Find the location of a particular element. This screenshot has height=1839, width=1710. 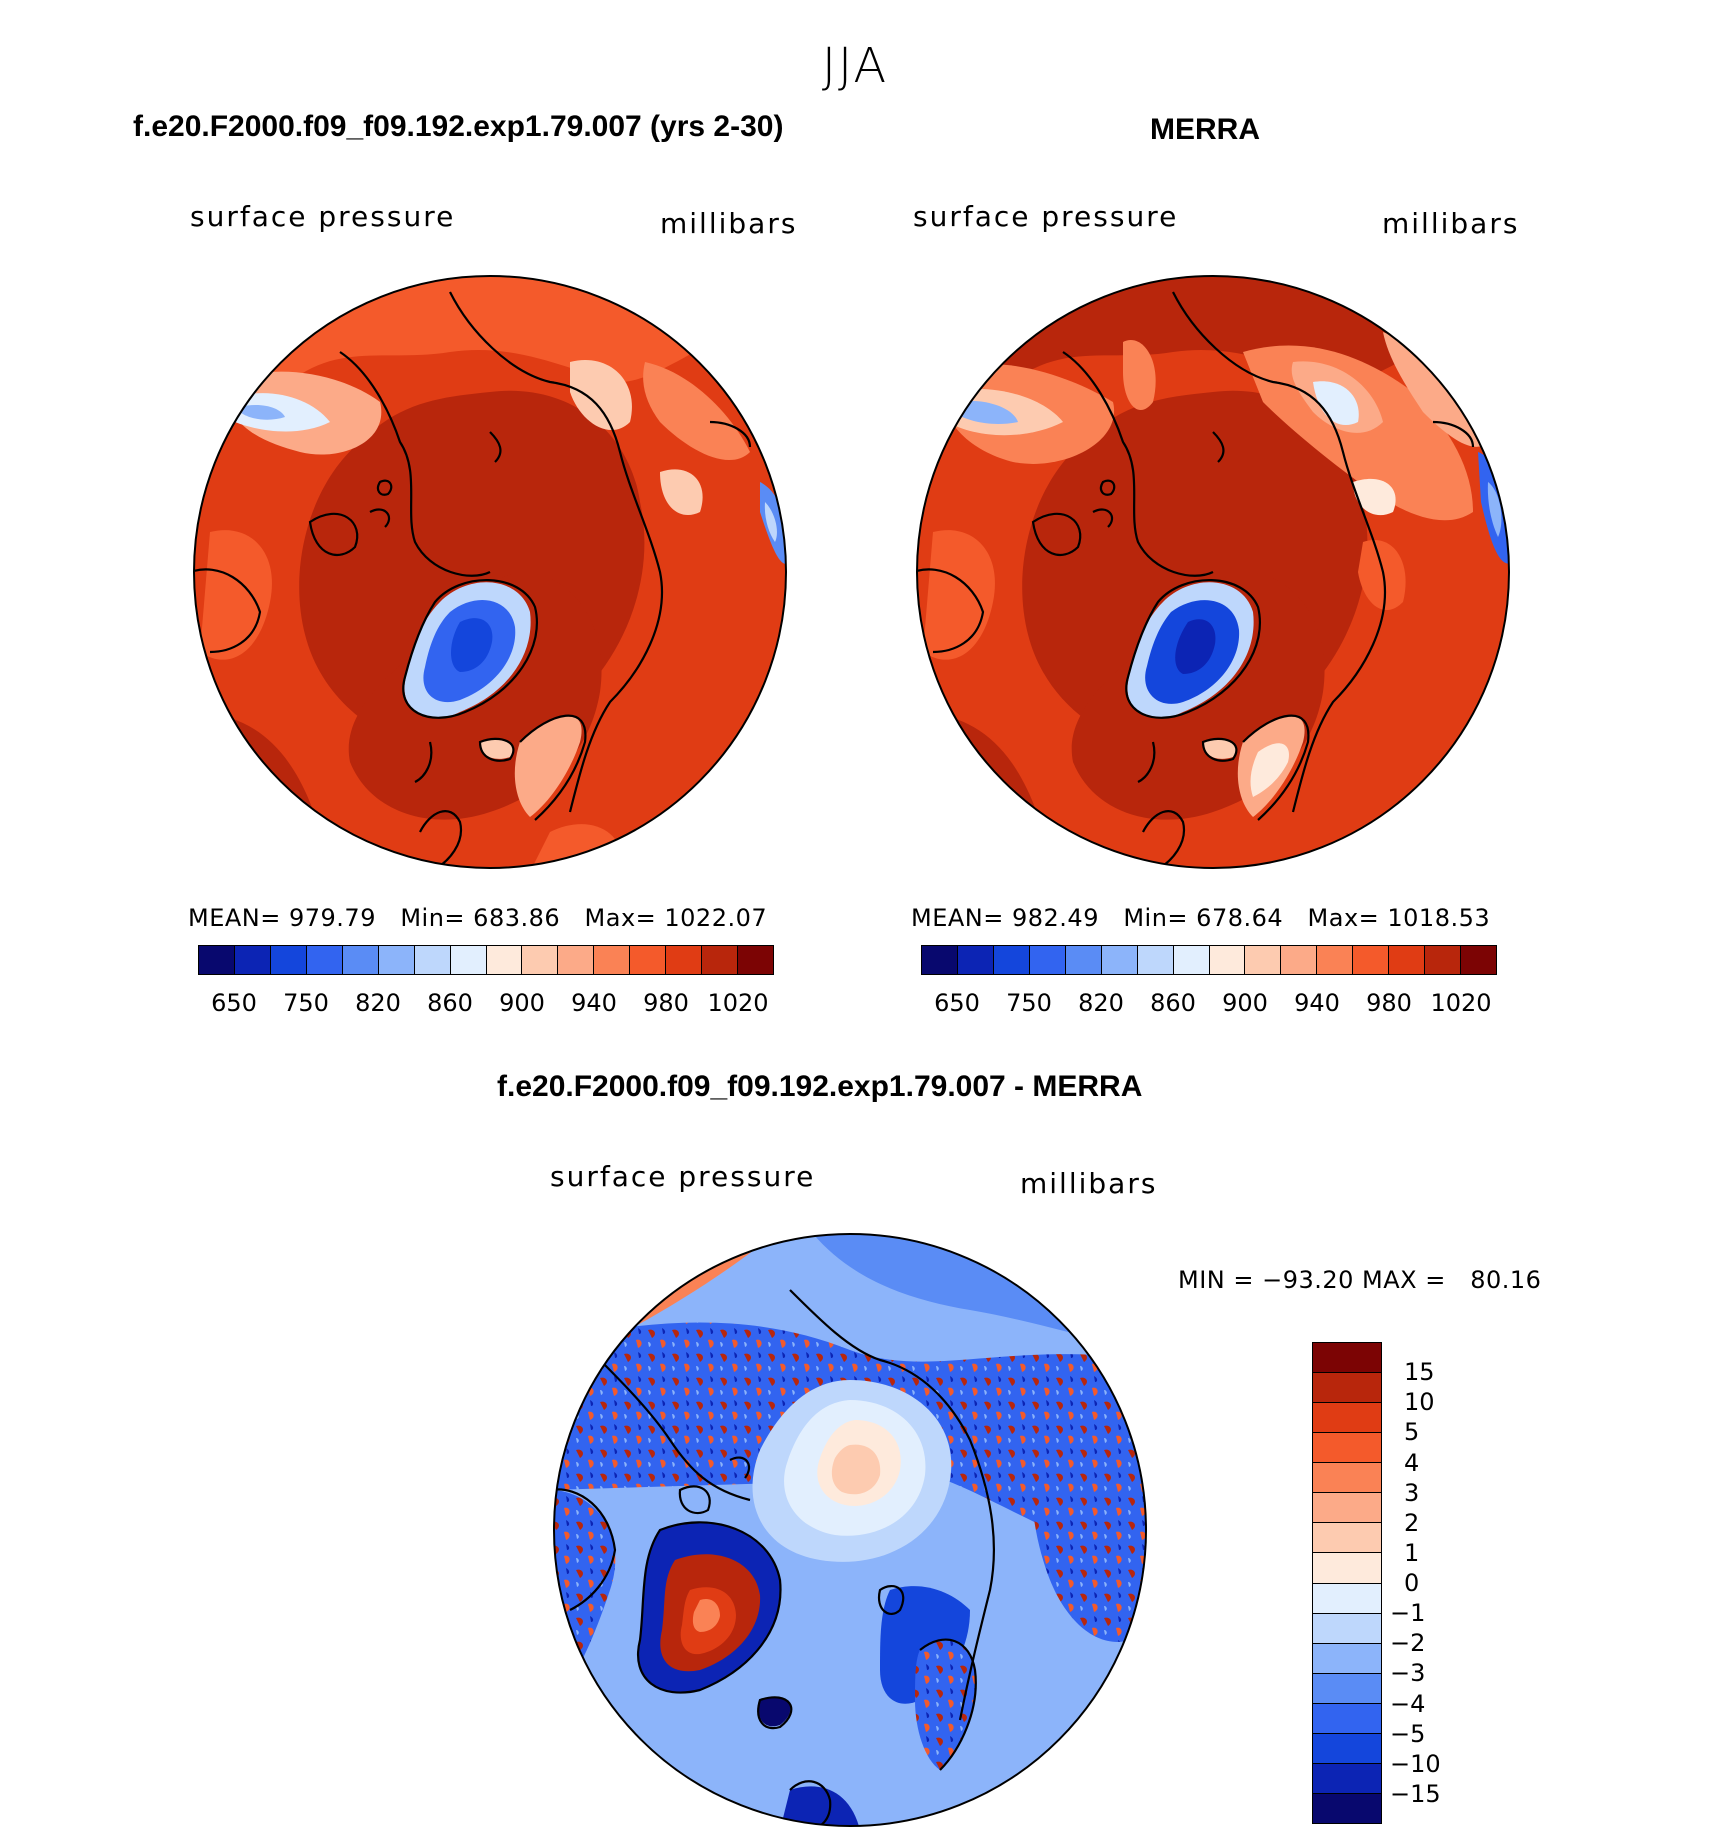

colorbar-tick-label: −10 is located at coordinates (1415, 1763).